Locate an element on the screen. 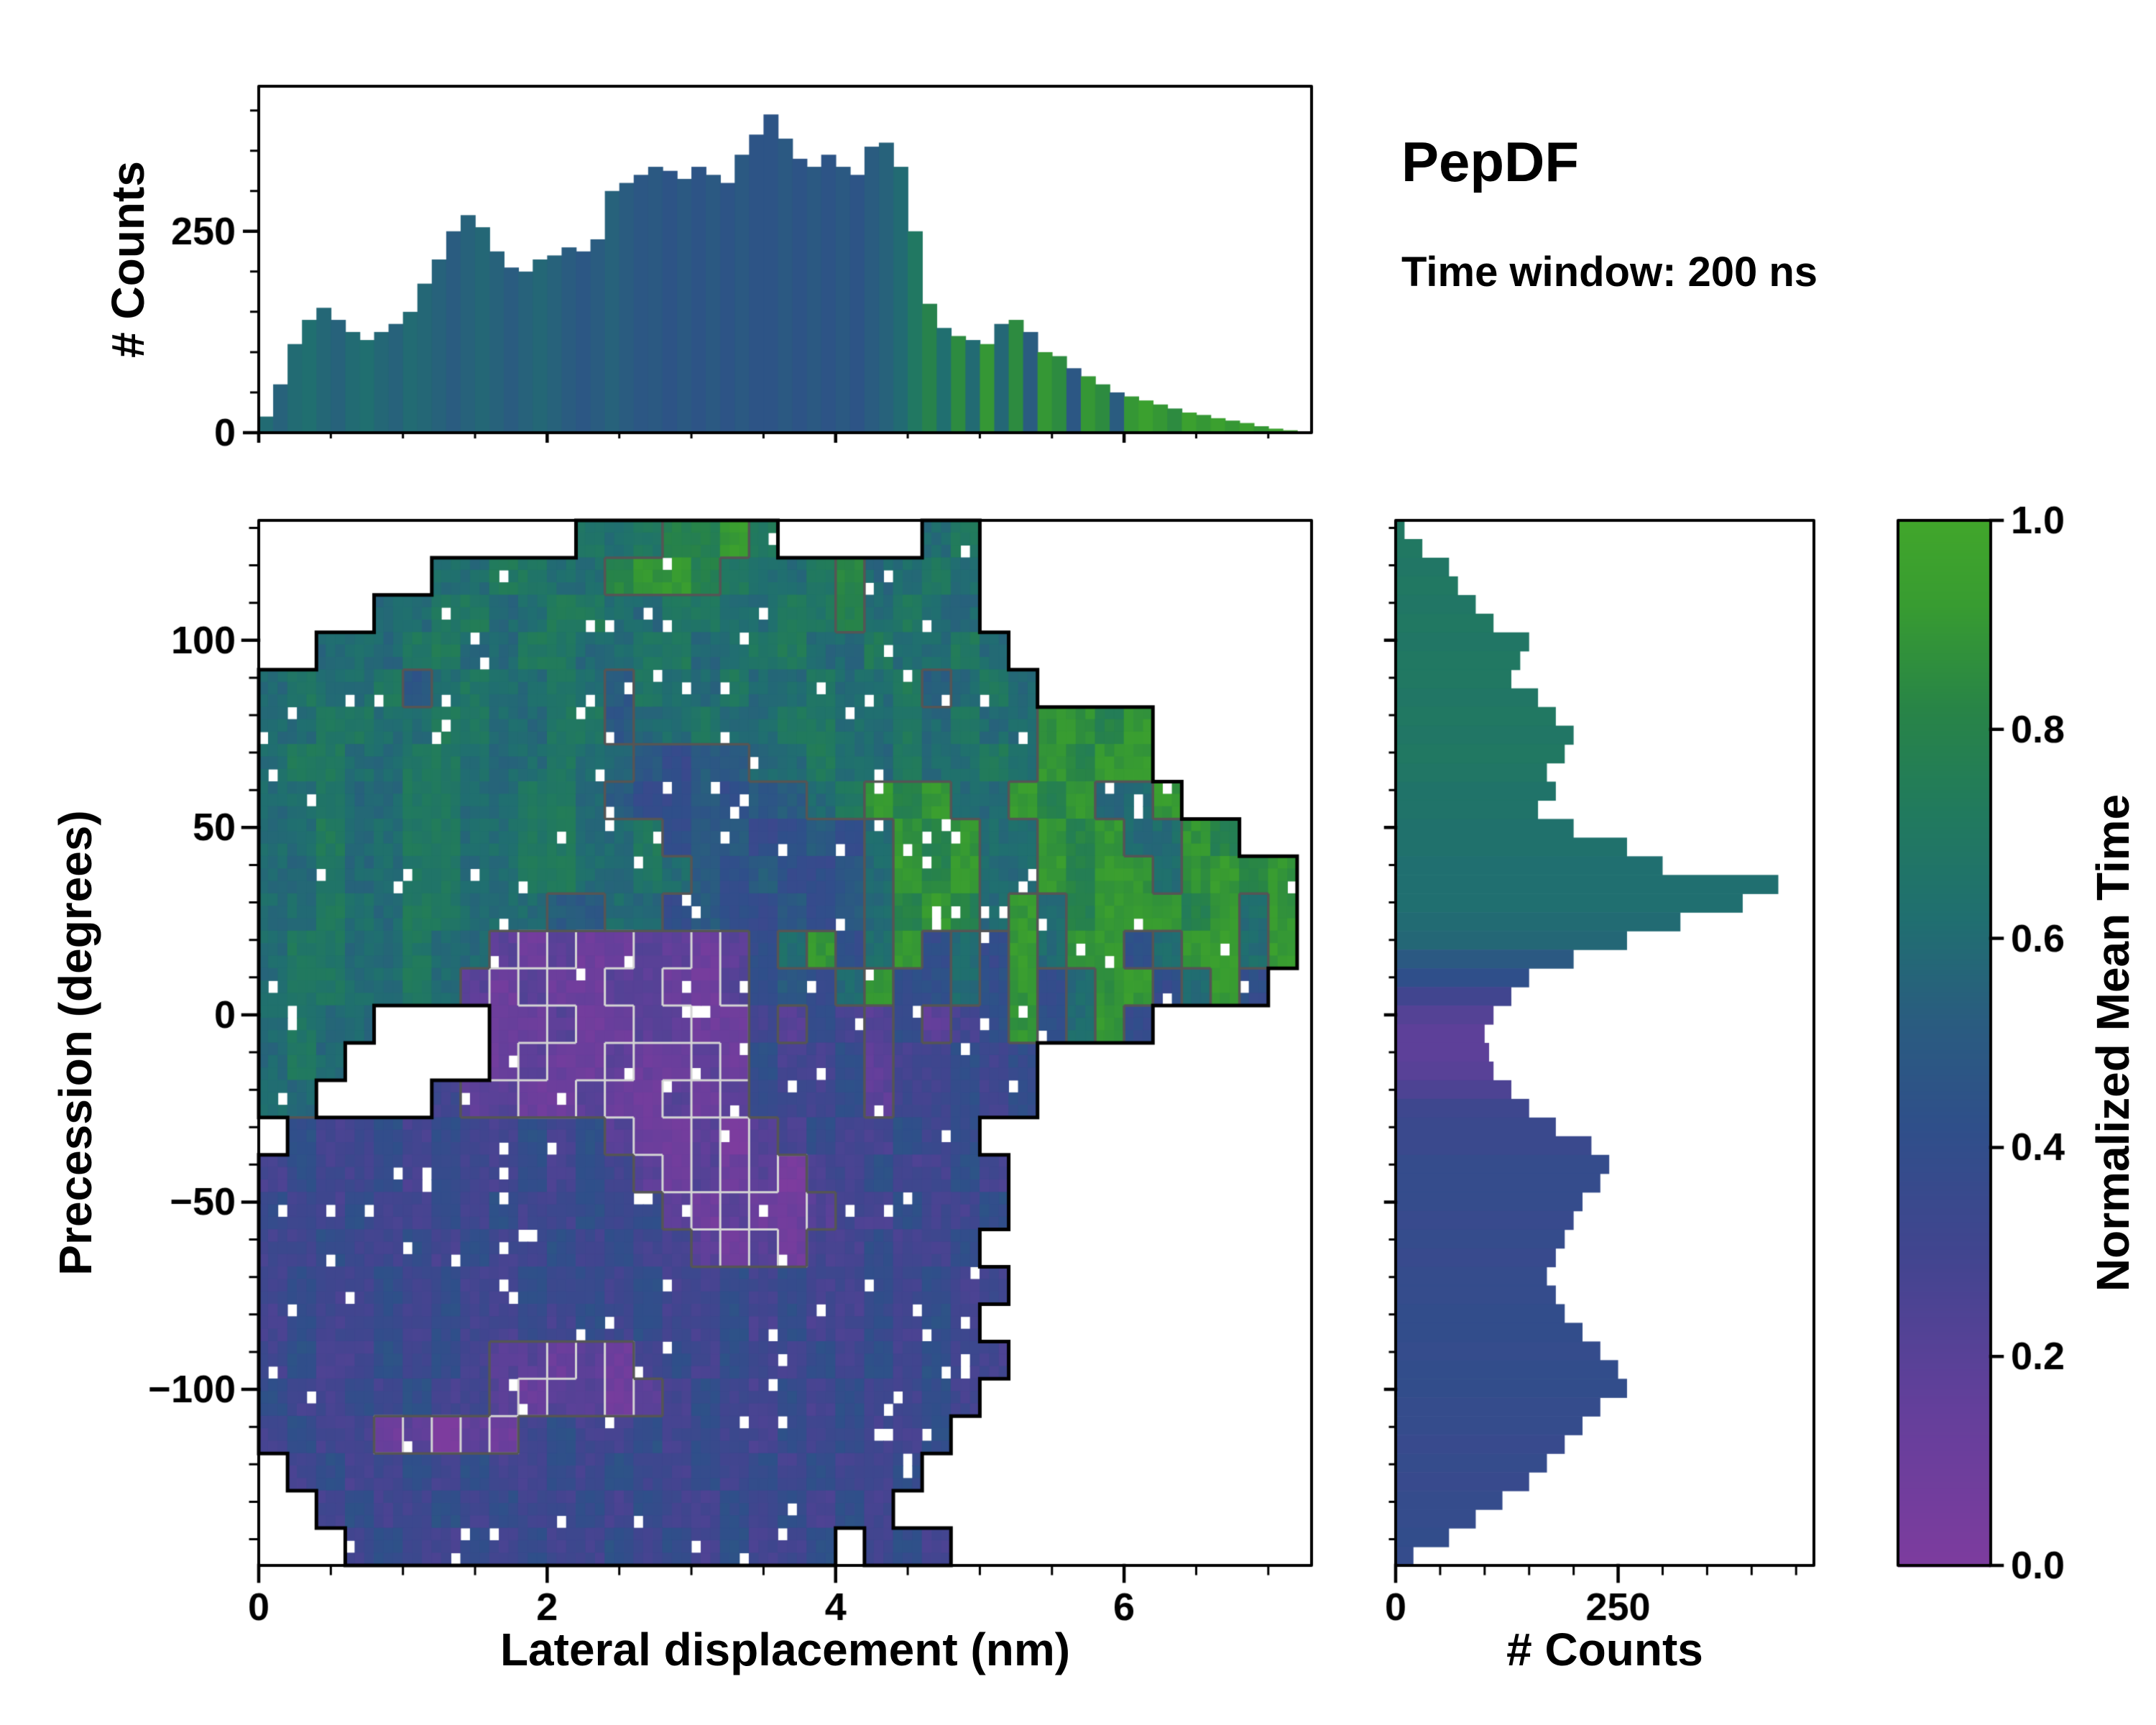  main-y-axis-label: Precession (degrees) is located at coordinates (75, 1043).